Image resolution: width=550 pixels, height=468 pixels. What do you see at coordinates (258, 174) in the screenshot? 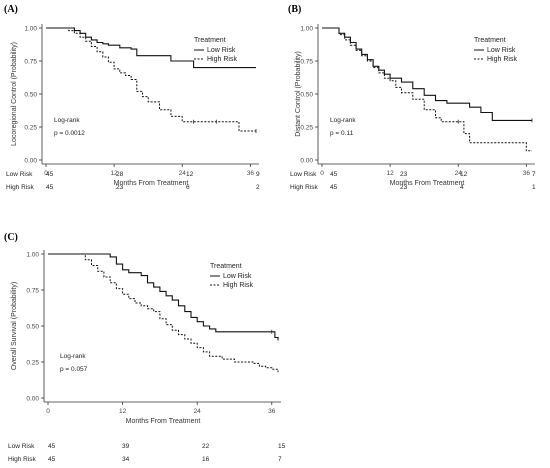
I see `risk-table-cell: 9` at bounding box center [258, 174].